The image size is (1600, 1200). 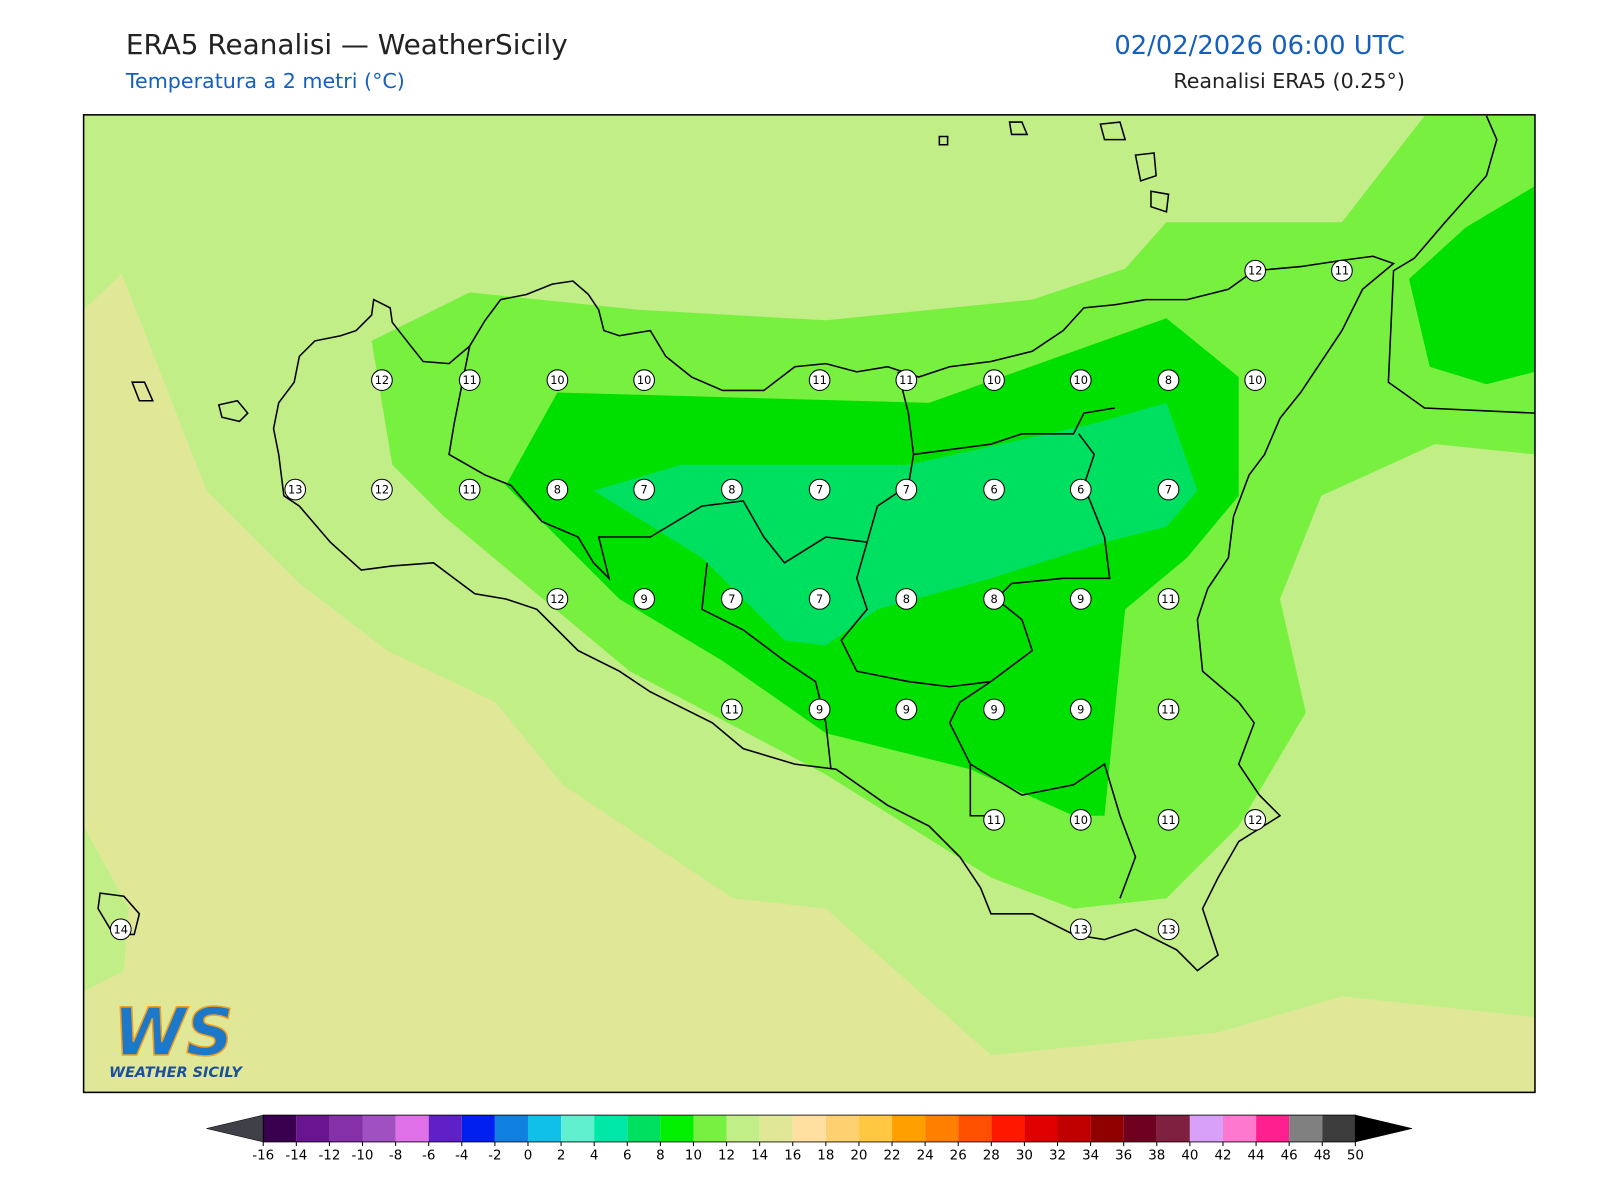 What do you see at coordinates (1289, 81) in the screenshot?
I see `source: Reanalisi ERA5 (0.25°)` at bounding box center [1289, 81].